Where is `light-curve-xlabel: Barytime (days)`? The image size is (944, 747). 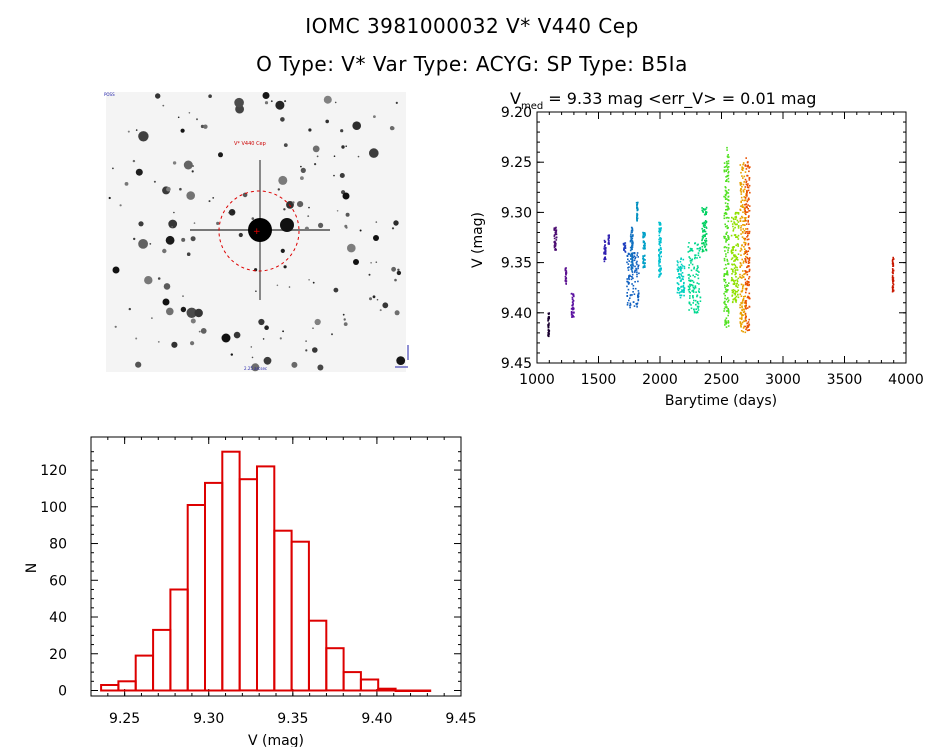
light-curve-xlabel: Barytime (days) is located at coordinates (721, 401).